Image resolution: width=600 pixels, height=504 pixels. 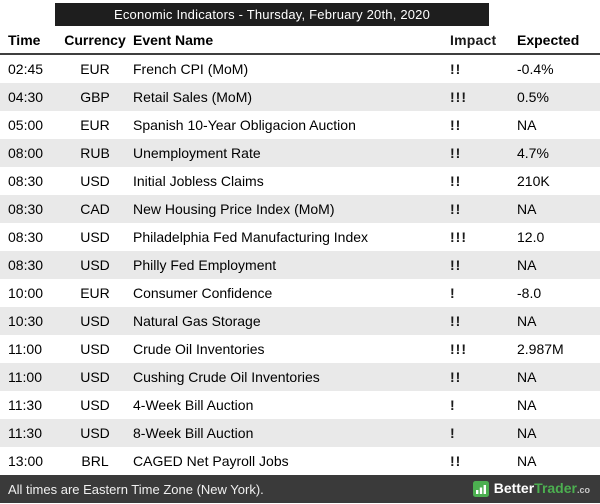 I want to click on time-cell: 10:00, so click(x=26, y=293).